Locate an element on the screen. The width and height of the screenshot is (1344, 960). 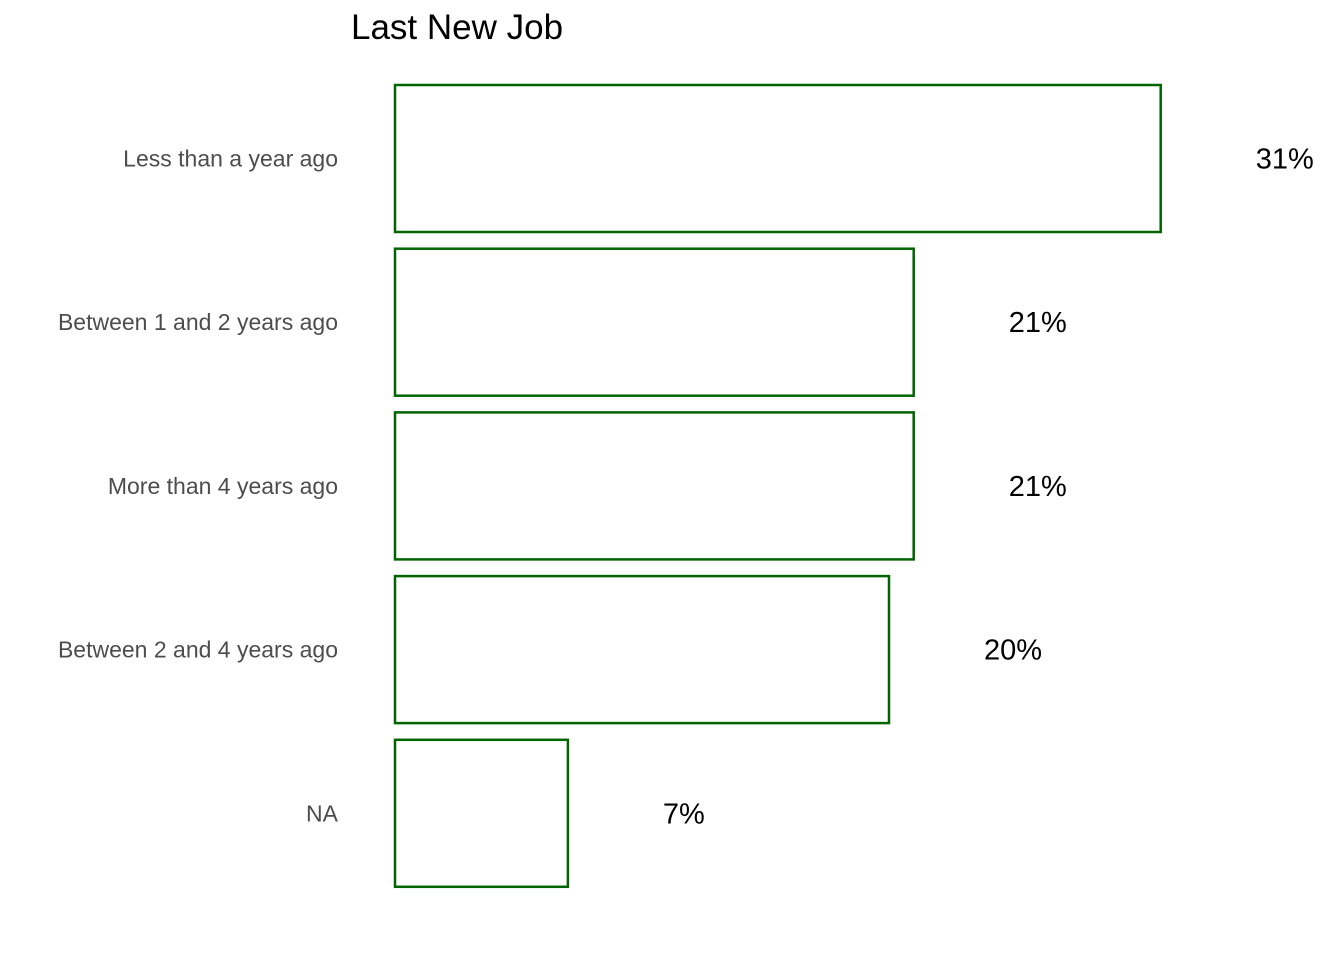
value-label: 31% is located at coordinates (1285, 160).